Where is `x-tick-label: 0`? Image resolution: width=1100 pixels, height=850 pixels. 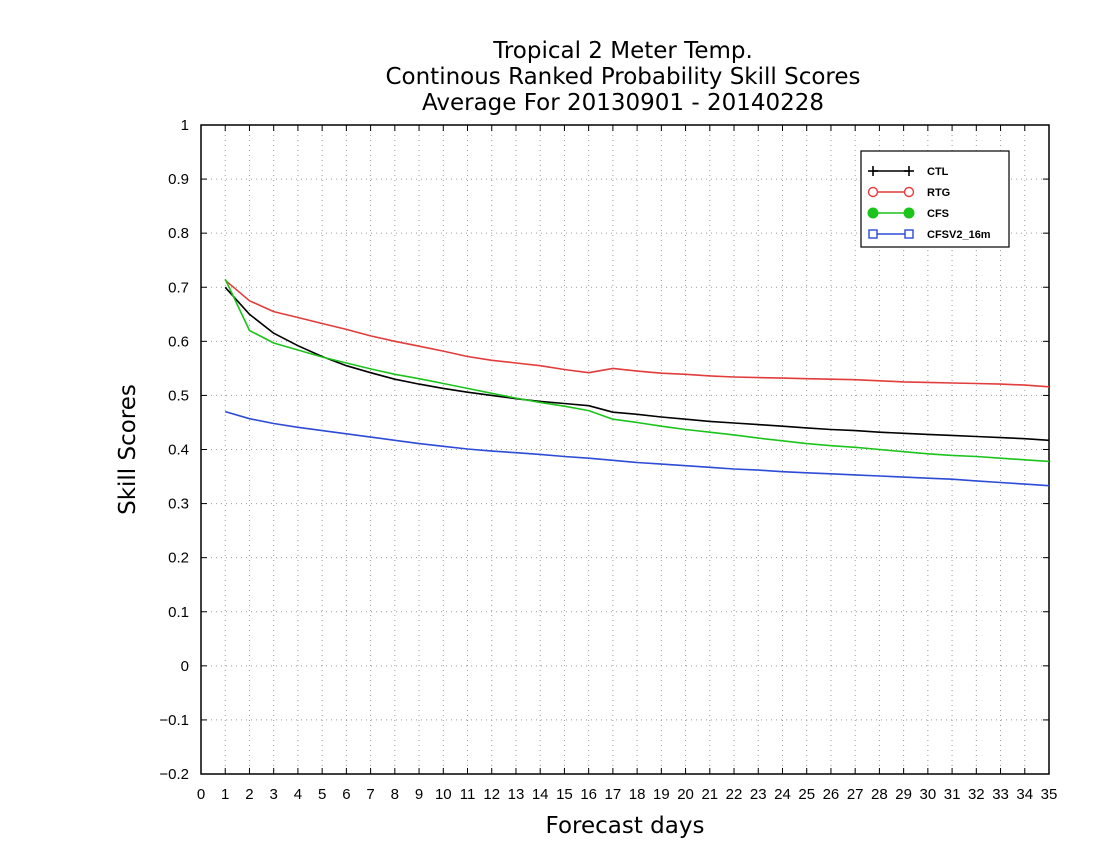
x-tick-label: 0 is located at coordinates (201, 794).